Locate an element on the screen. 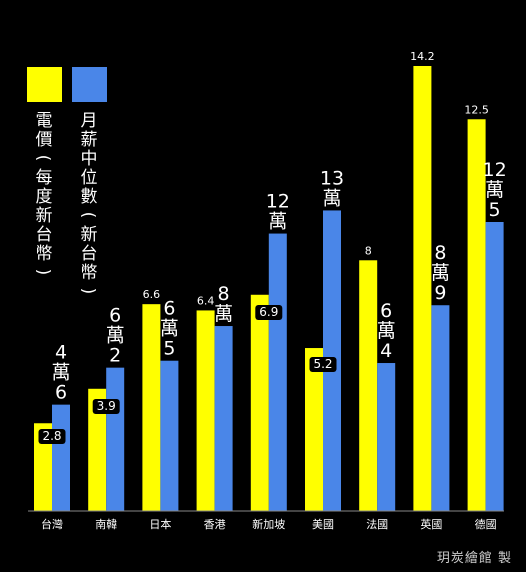 The image size is (526, 572). price-label-1: 3.9 is located at coordinates (106, 406).